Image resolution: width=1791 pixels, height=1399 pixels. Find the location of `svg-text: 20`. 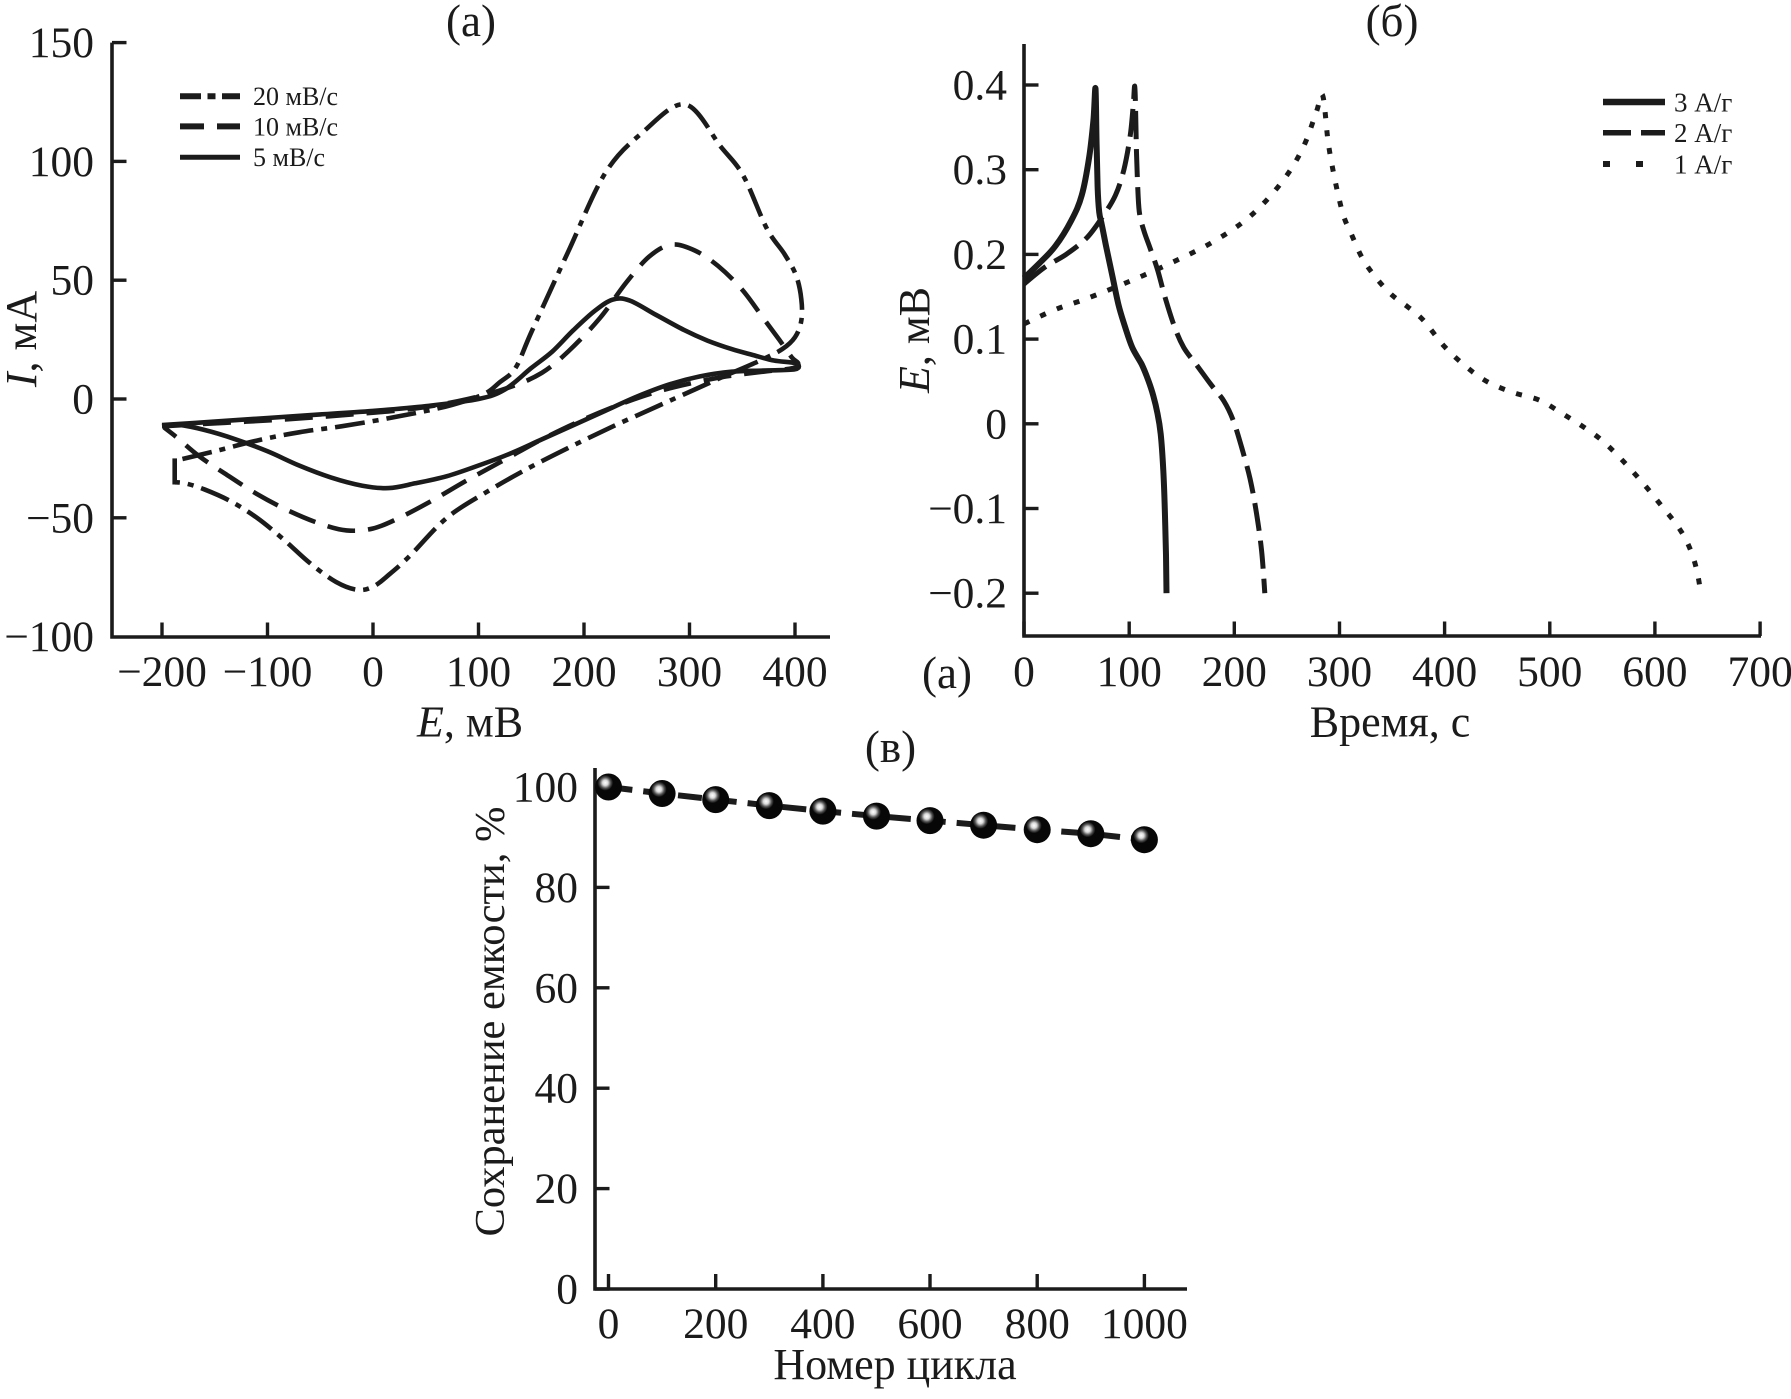

svg-text: 20 is located at coordinates (557, 1189).